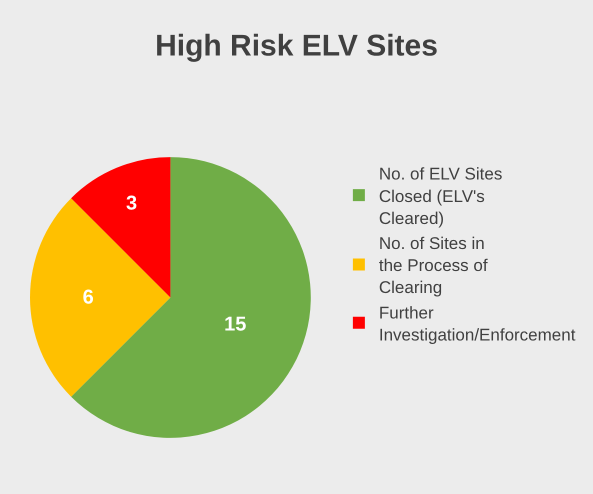 This screenshot has width=593, height=494. What do you see at coordinates (88, 297) in the screenshot?
I see `data-label: 6` at bounding box center [88, 297].